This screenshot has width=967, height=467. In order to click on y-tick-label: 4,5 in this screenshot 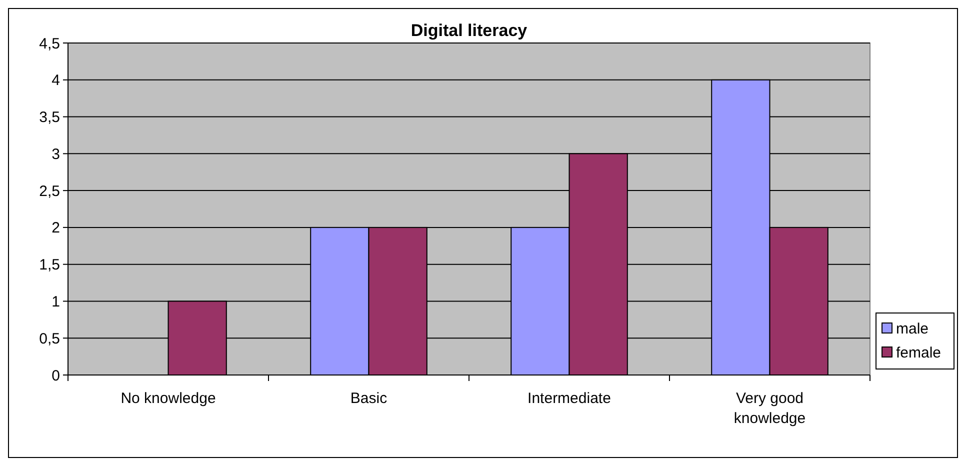, I will do `click(49, 43)`.